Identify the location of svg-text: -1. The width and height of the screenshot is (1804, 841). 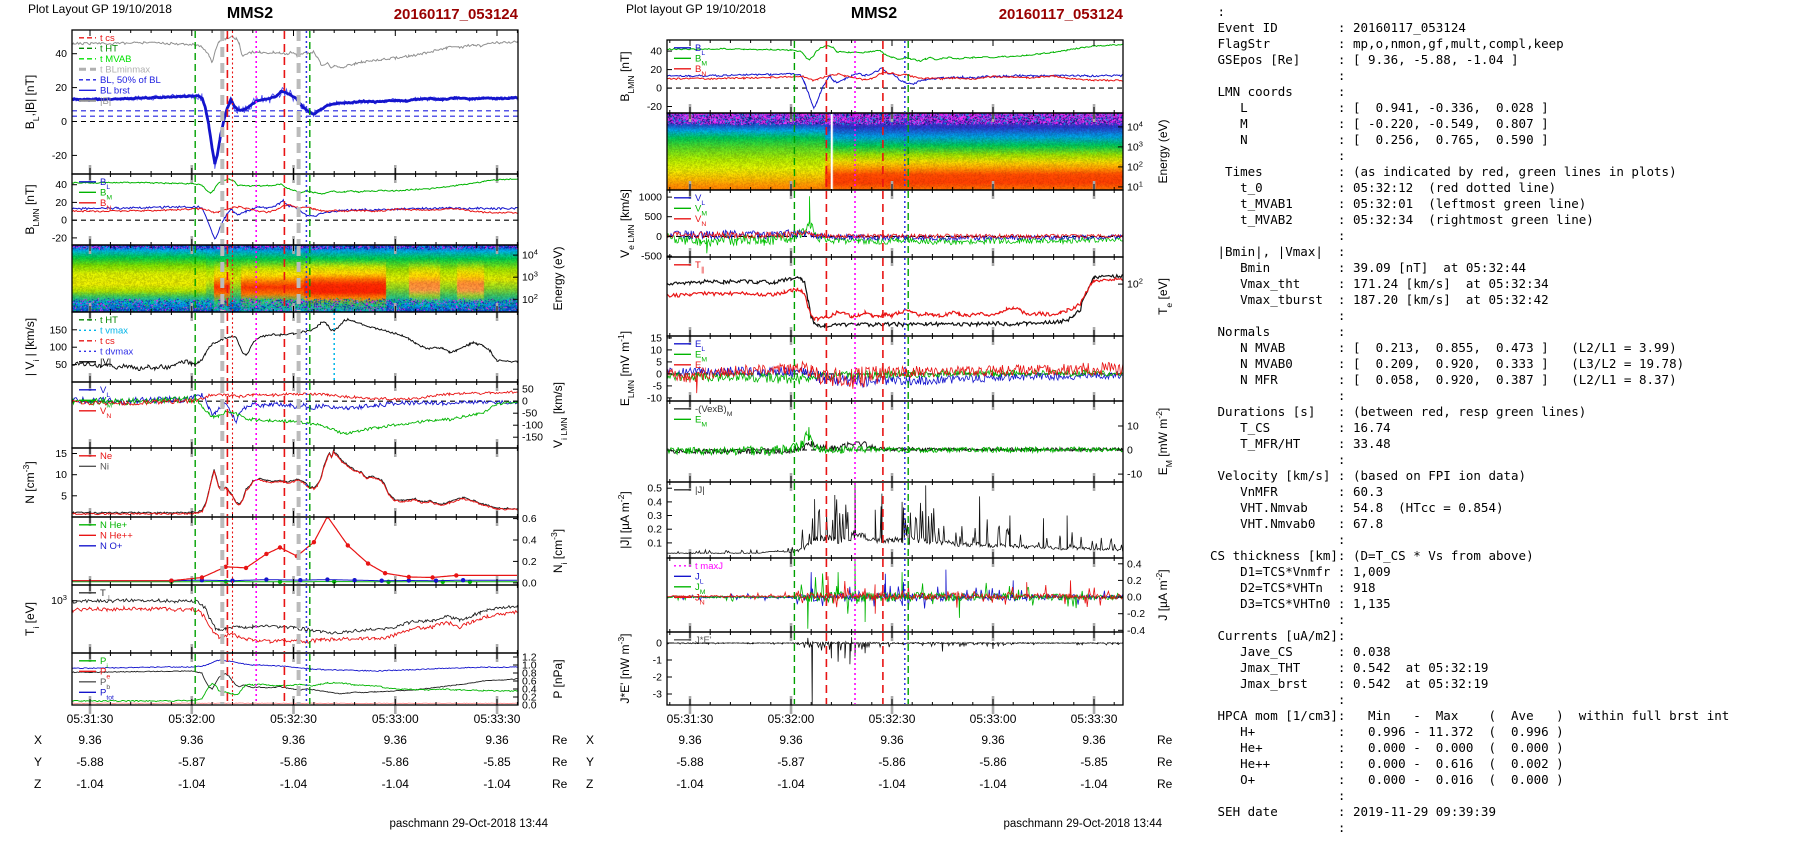
(657, 661).